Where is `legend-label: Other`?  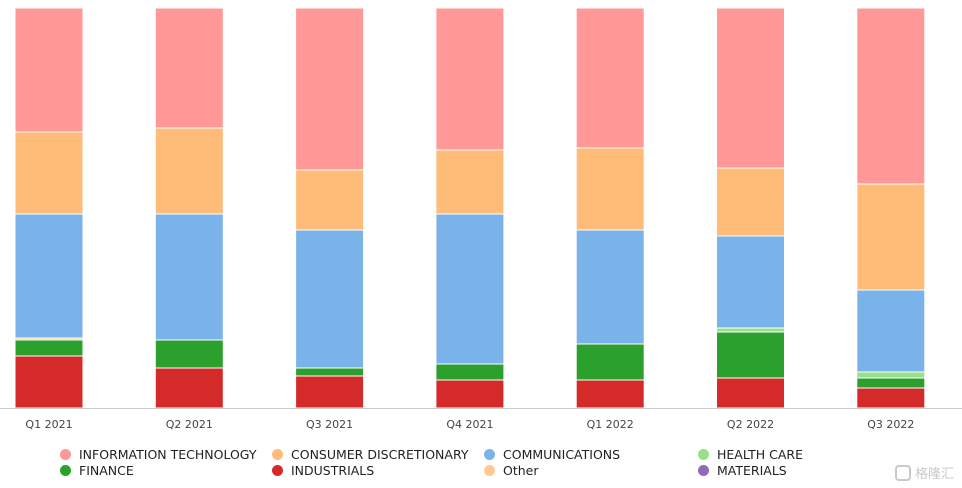
legend-label: Other is located at coordinates (521, 470).